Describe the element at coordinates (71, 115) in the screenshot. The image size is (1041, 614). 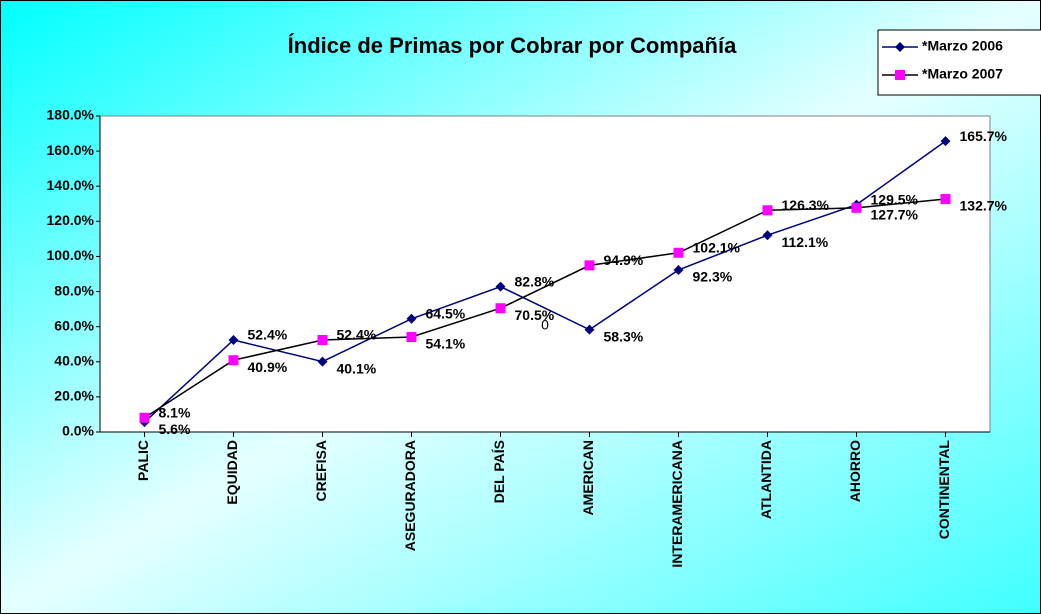
I see `y-tick-label: 180.0%` at that location.